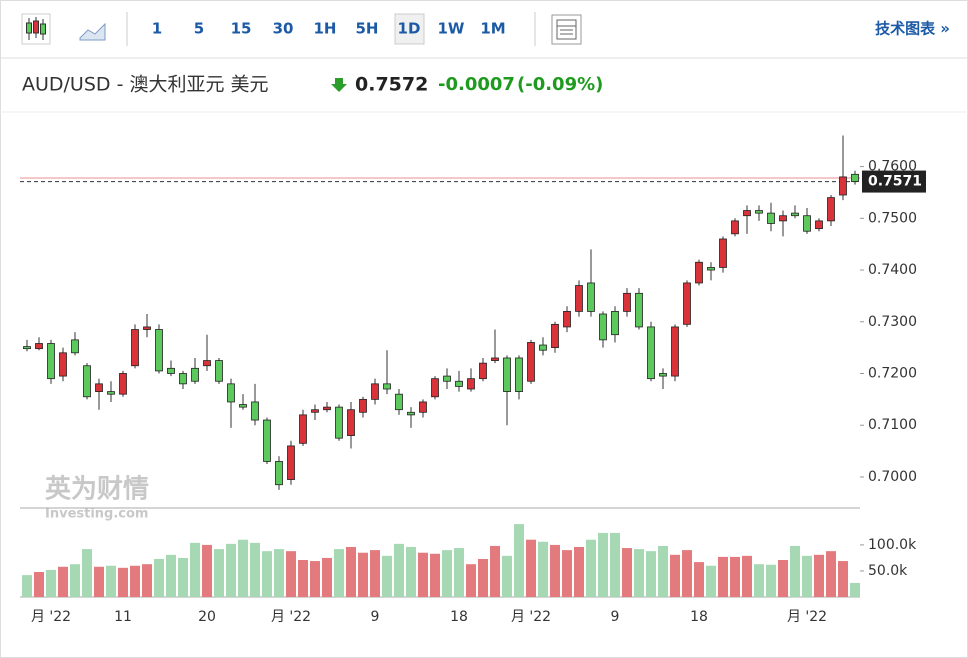 Image resolution: width=968 pixels, height=658 pixels. Describe the element at coordinates (367, 29) in the screenshot. I see `interval-button: 5H` at that location.